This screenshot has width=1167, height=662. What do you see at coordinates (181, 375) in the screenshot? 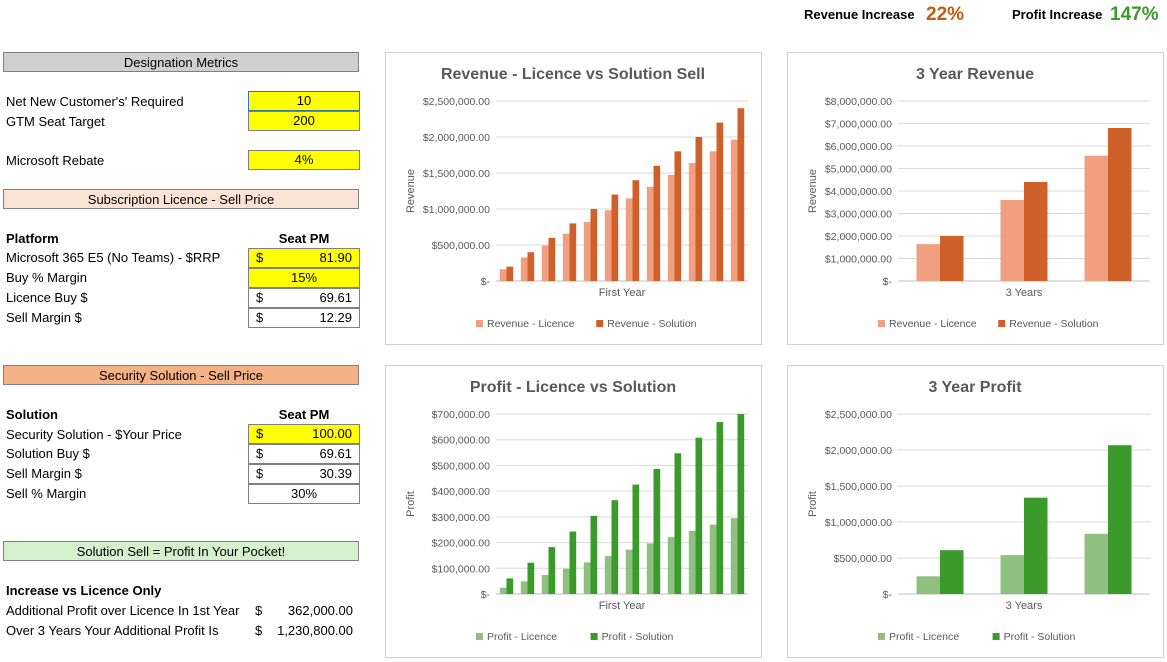
I see `security-header: Security Solution - Sell Price` at bounding box center [181, 375].